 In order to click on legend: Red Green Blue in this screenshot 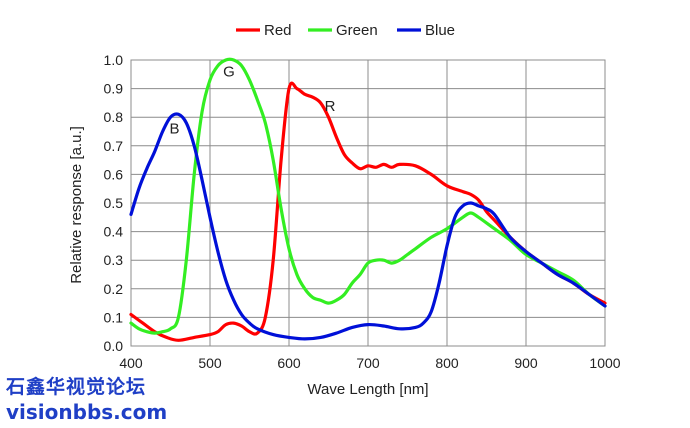, I will do `click(345, 30)`.